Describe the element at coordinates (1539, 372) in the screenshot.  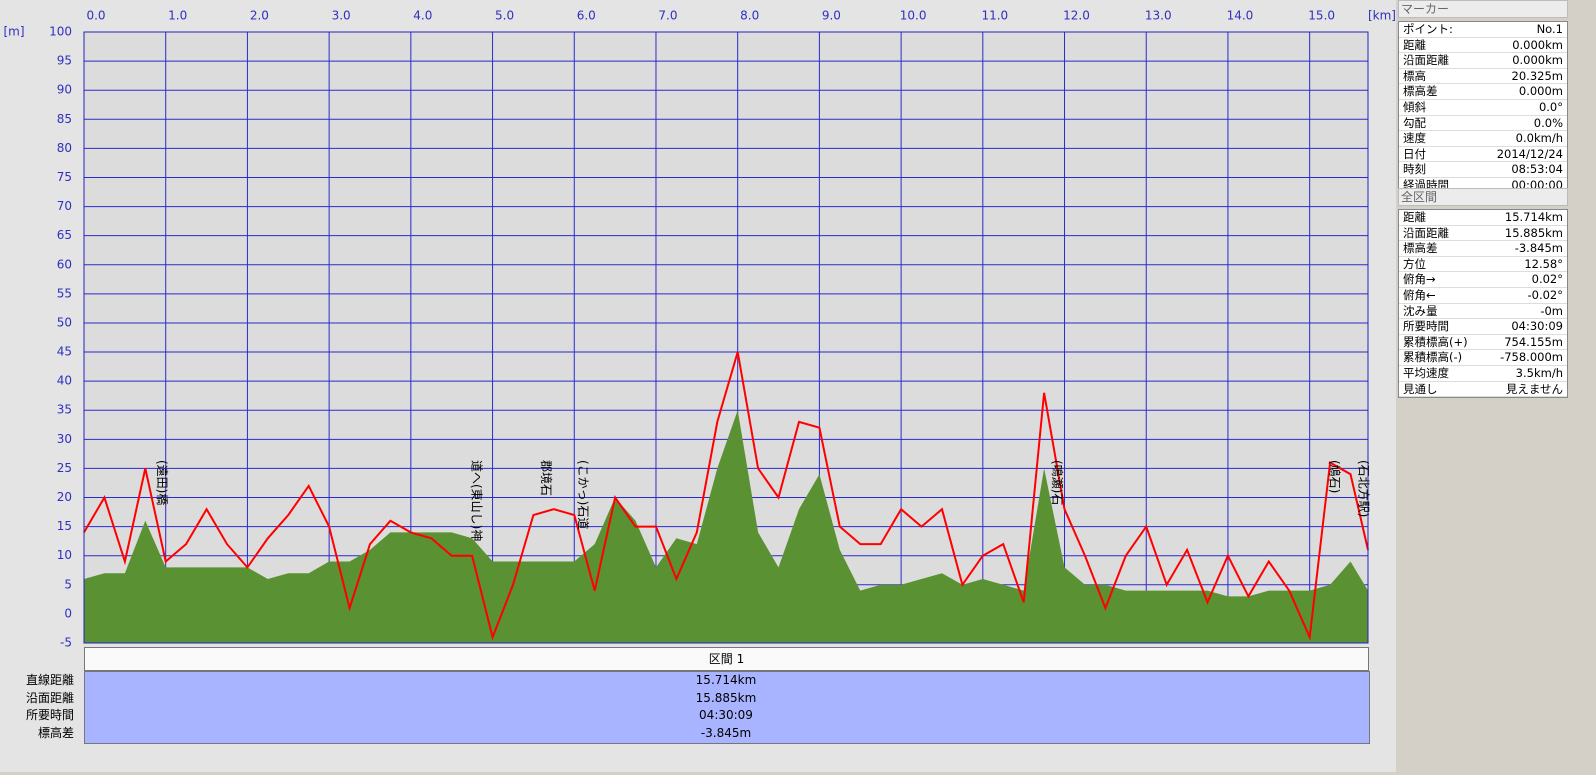
I see `info-value: 3.5km/h` at that location.